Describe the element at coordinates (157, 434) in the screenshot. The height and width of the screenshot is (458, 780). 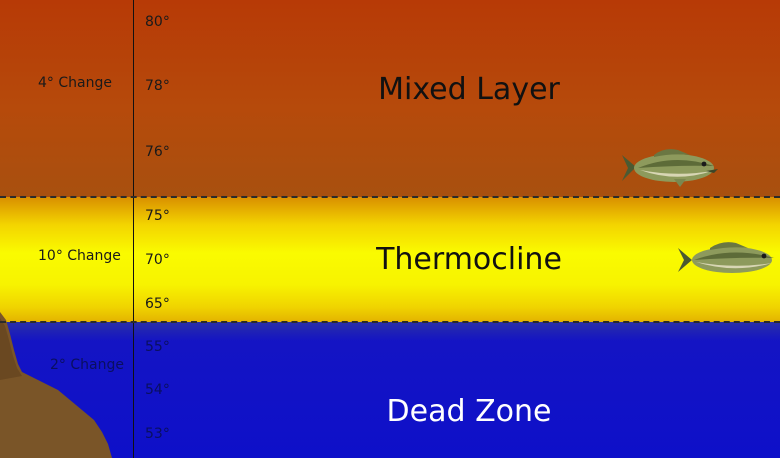
I see `temp-label: 53°` at that location.